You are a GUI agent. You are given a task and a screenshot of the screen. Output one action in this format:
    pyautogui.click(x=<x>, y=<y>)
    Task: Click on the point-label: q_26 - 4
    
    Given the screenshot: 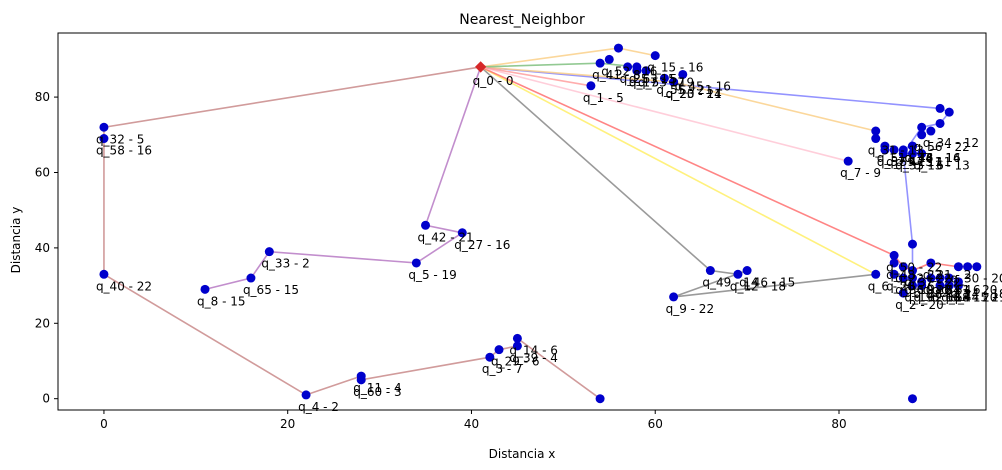 What is the action you would take?
    pyautogui.click(x=947, y=290)
    